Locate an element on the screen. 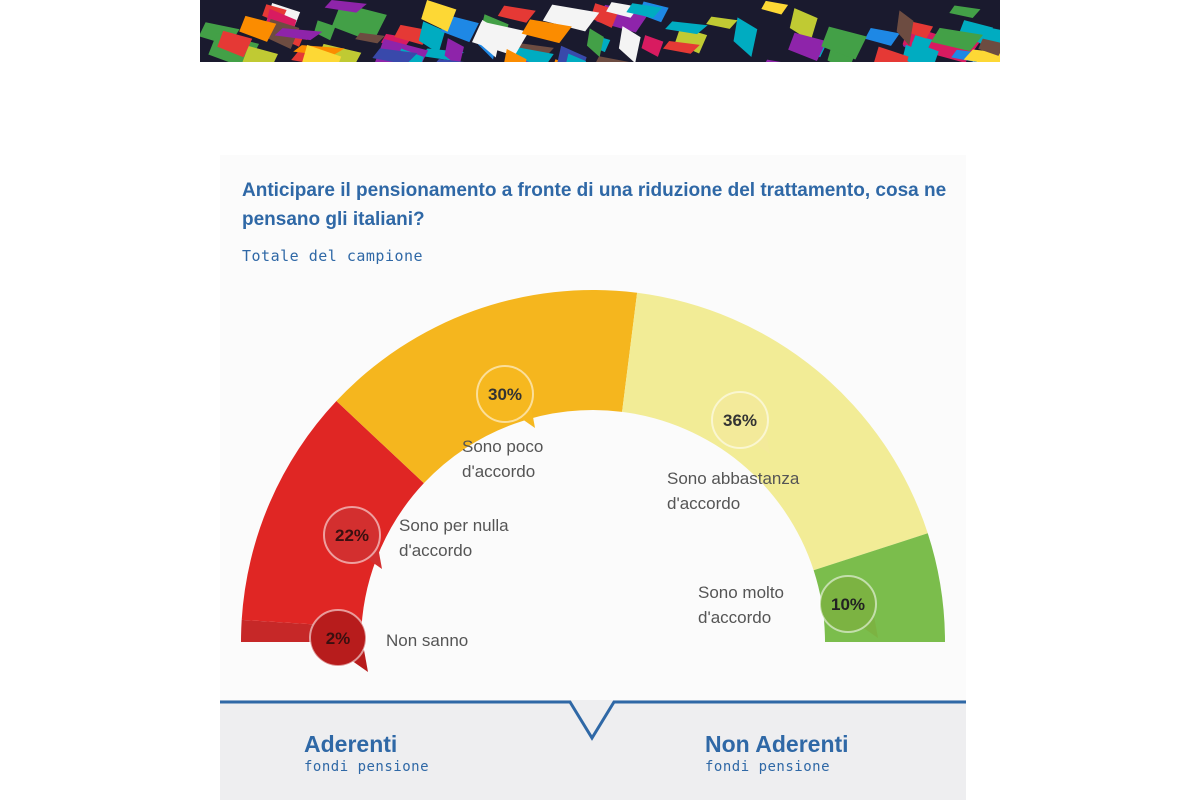 This screenshot has width=1200, height=800. chart-subtitle: Totale del campione is located at coordinates (333, 256).